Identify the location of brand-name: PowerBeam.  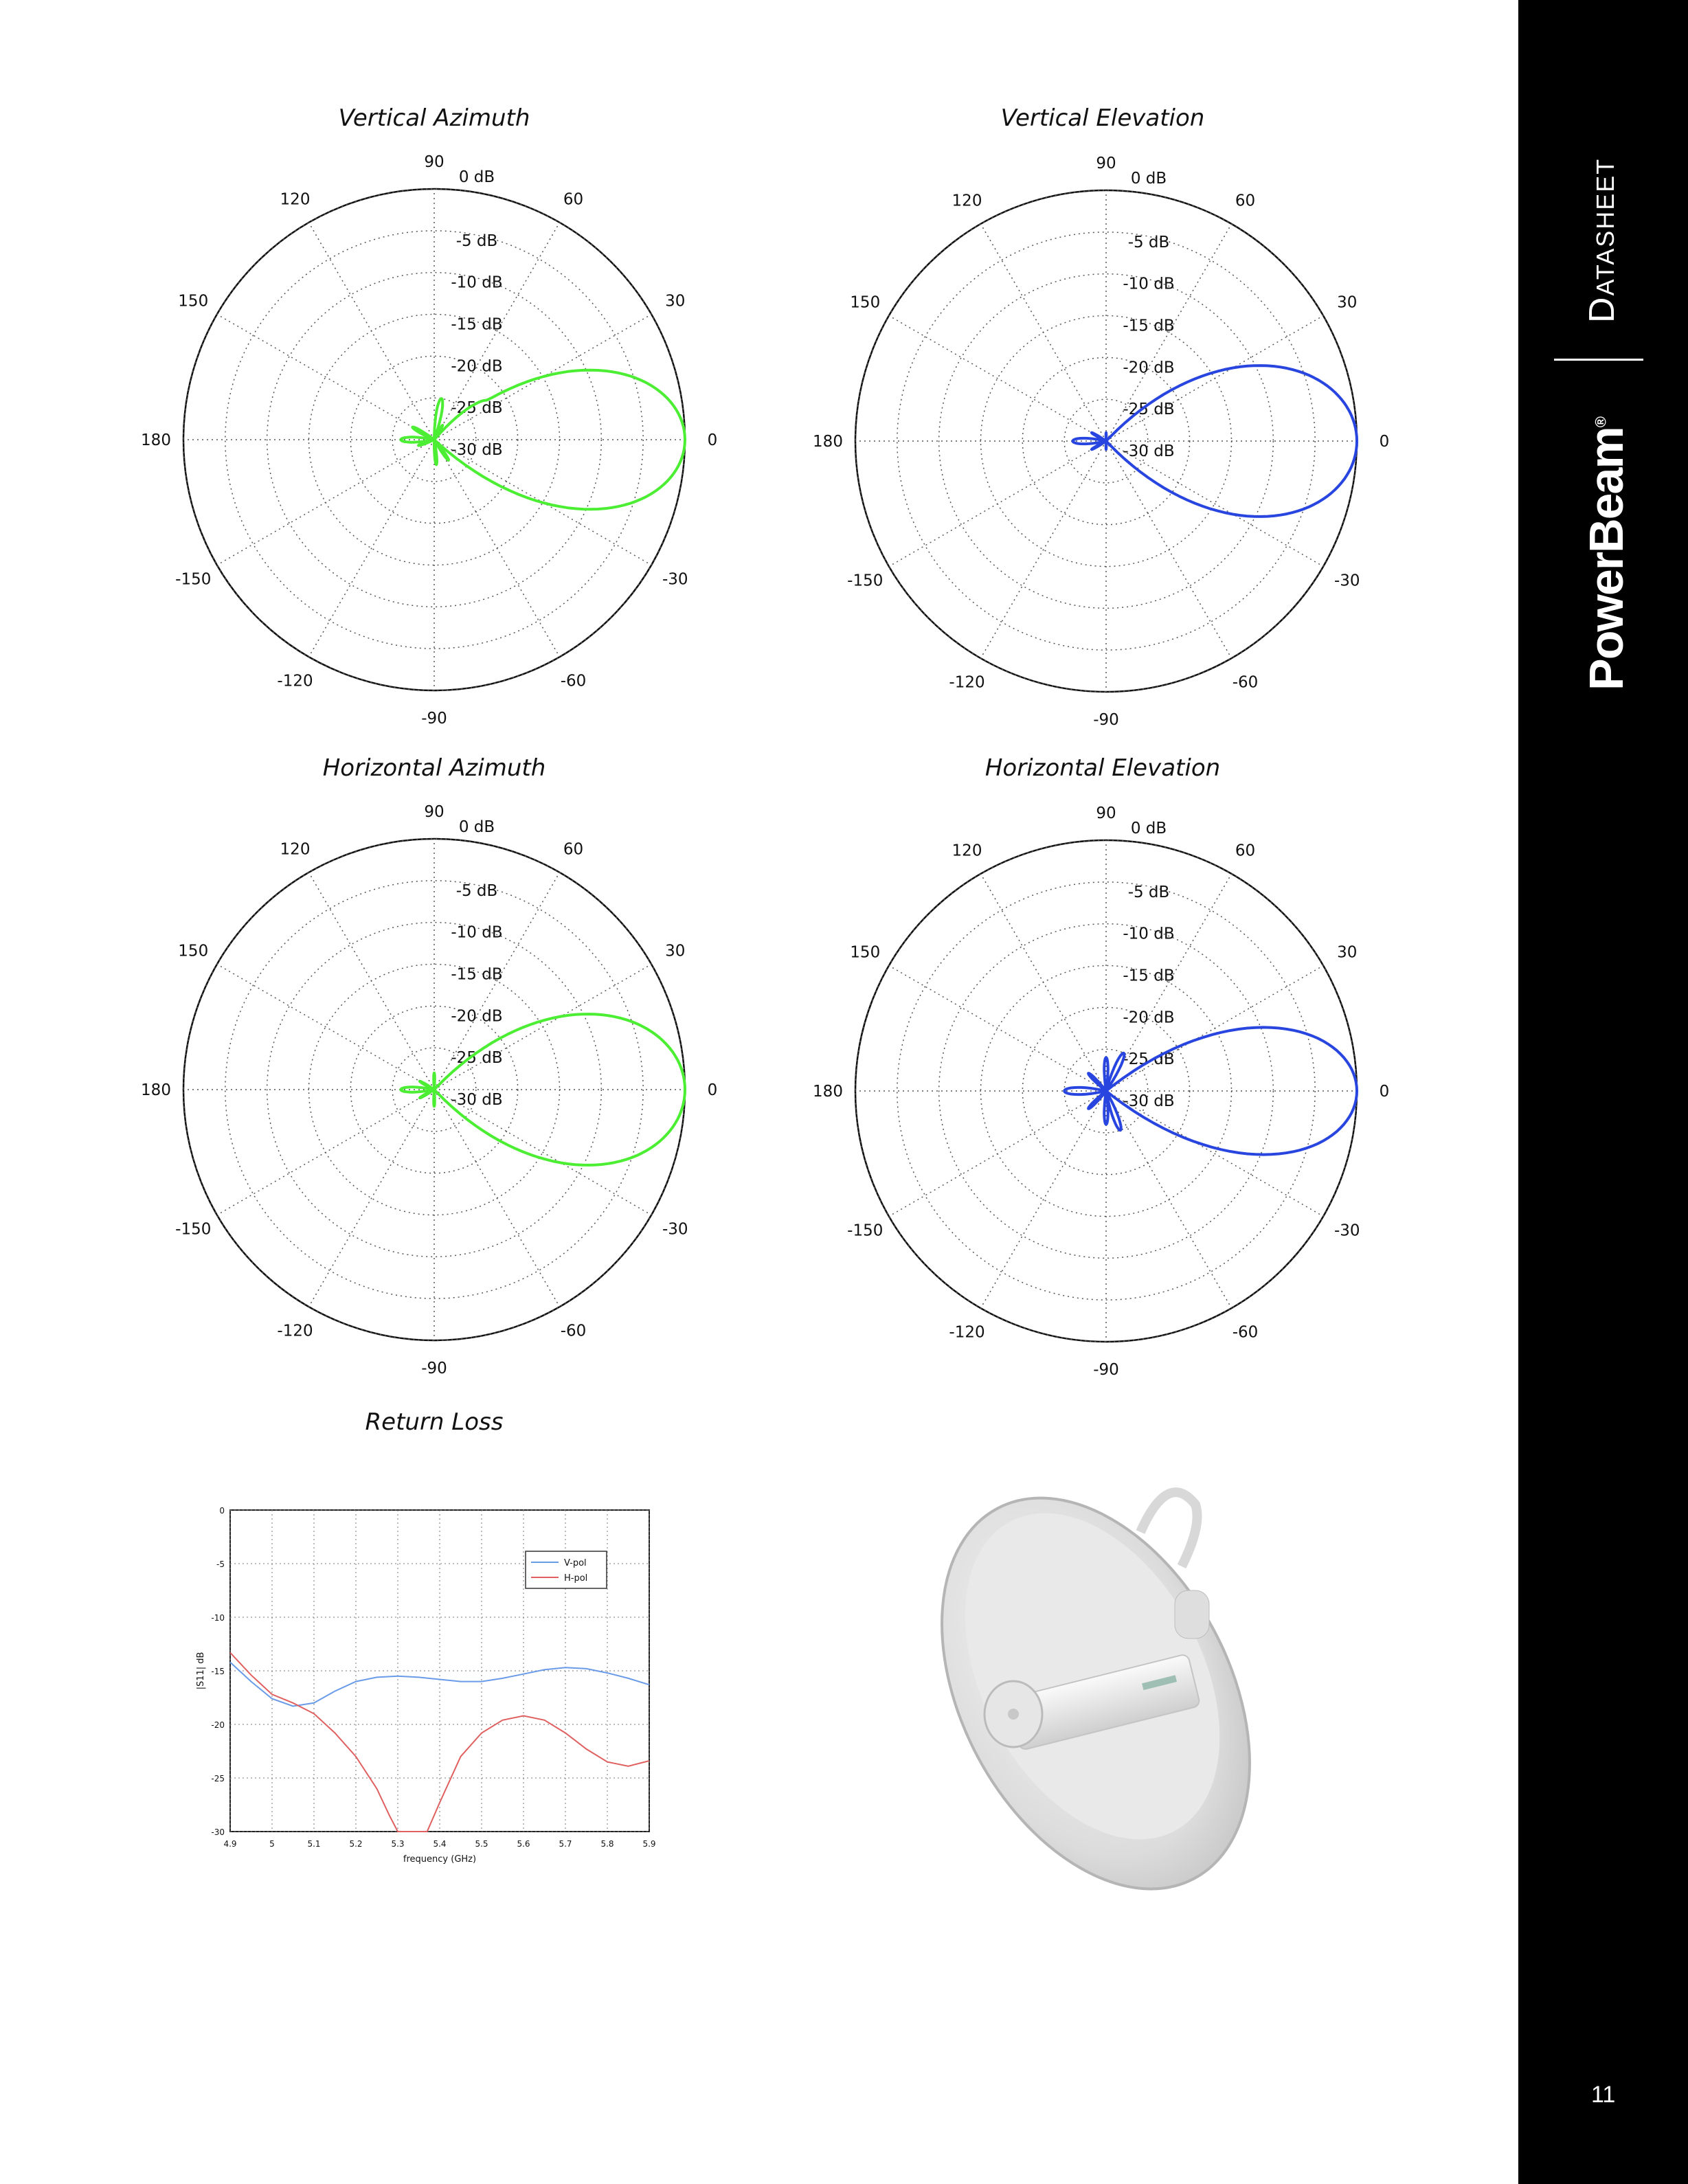
(1606, 558).